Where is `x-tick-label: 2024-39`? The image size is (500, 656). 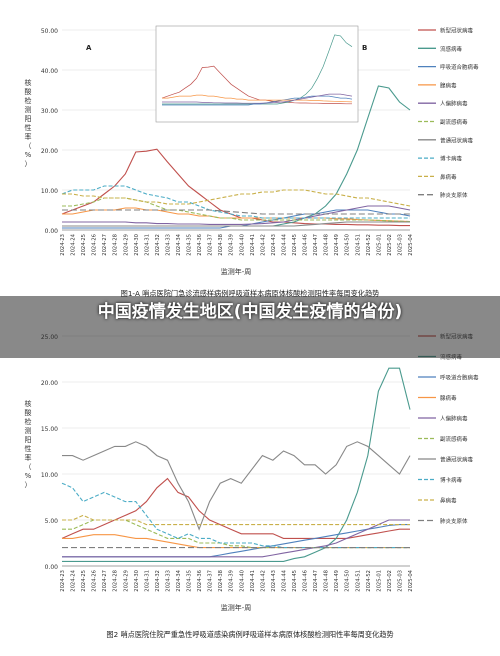 x-tick-label: 2024-39 is located at coordinates (232, 581).